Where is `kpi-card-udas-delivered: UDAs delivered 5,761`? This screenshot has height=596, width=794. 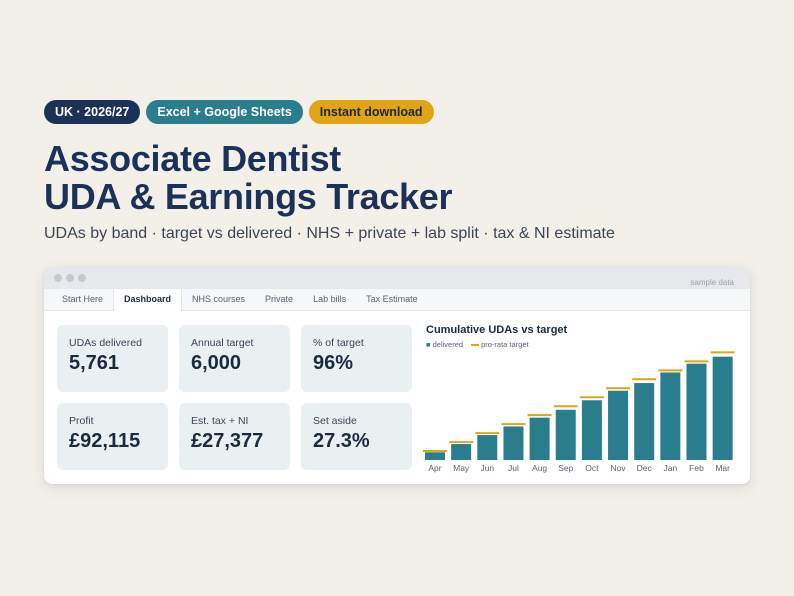
kpi-card-udas-delivered: UDAs delivered 5,761 is located at coordinates (112, 358).